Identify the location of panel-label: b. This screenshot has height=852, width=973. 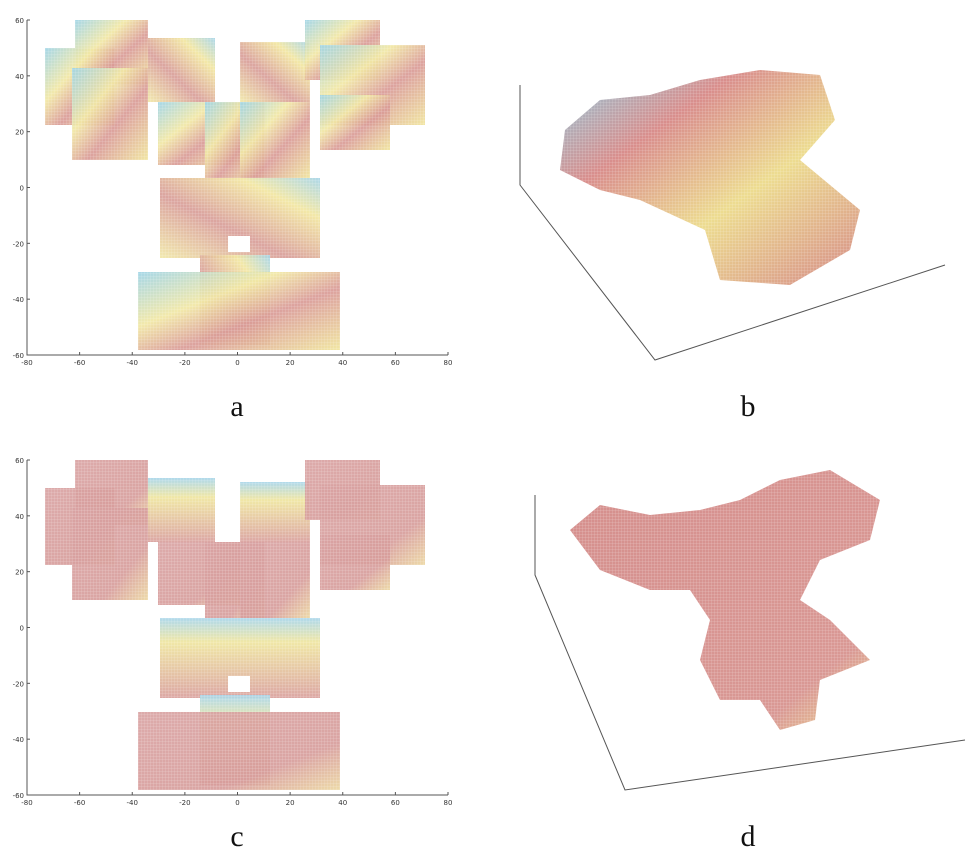
(748, 406).